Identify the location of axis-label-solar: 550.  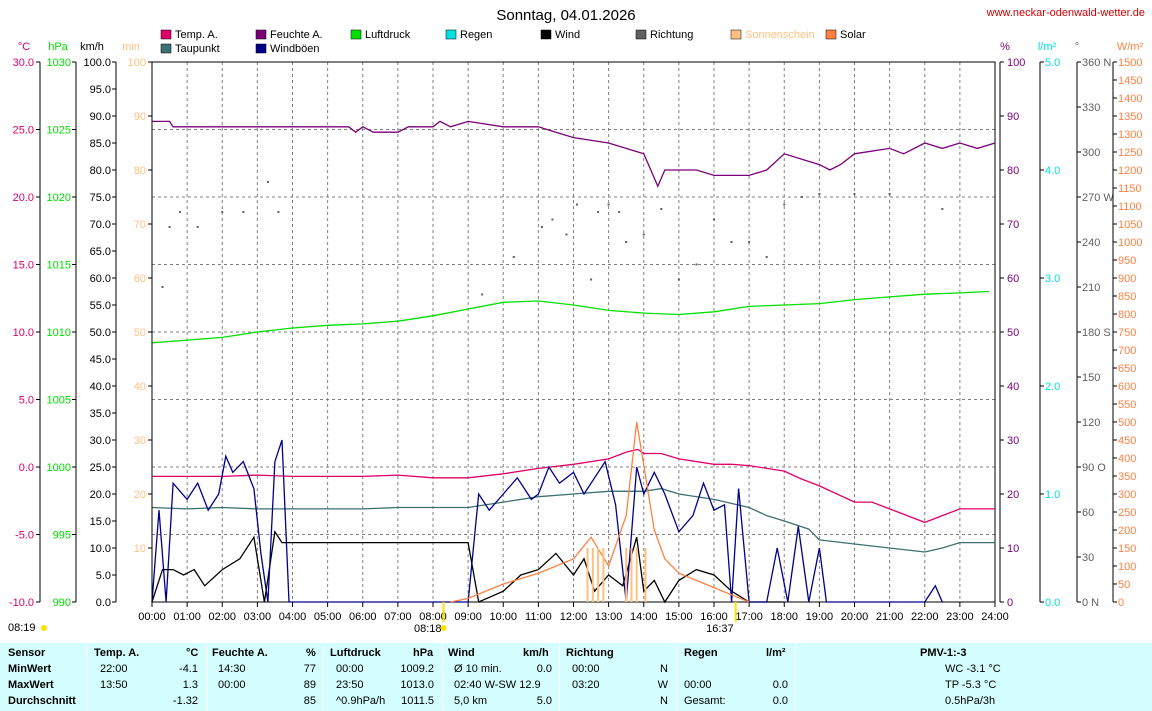
(1127, 405).